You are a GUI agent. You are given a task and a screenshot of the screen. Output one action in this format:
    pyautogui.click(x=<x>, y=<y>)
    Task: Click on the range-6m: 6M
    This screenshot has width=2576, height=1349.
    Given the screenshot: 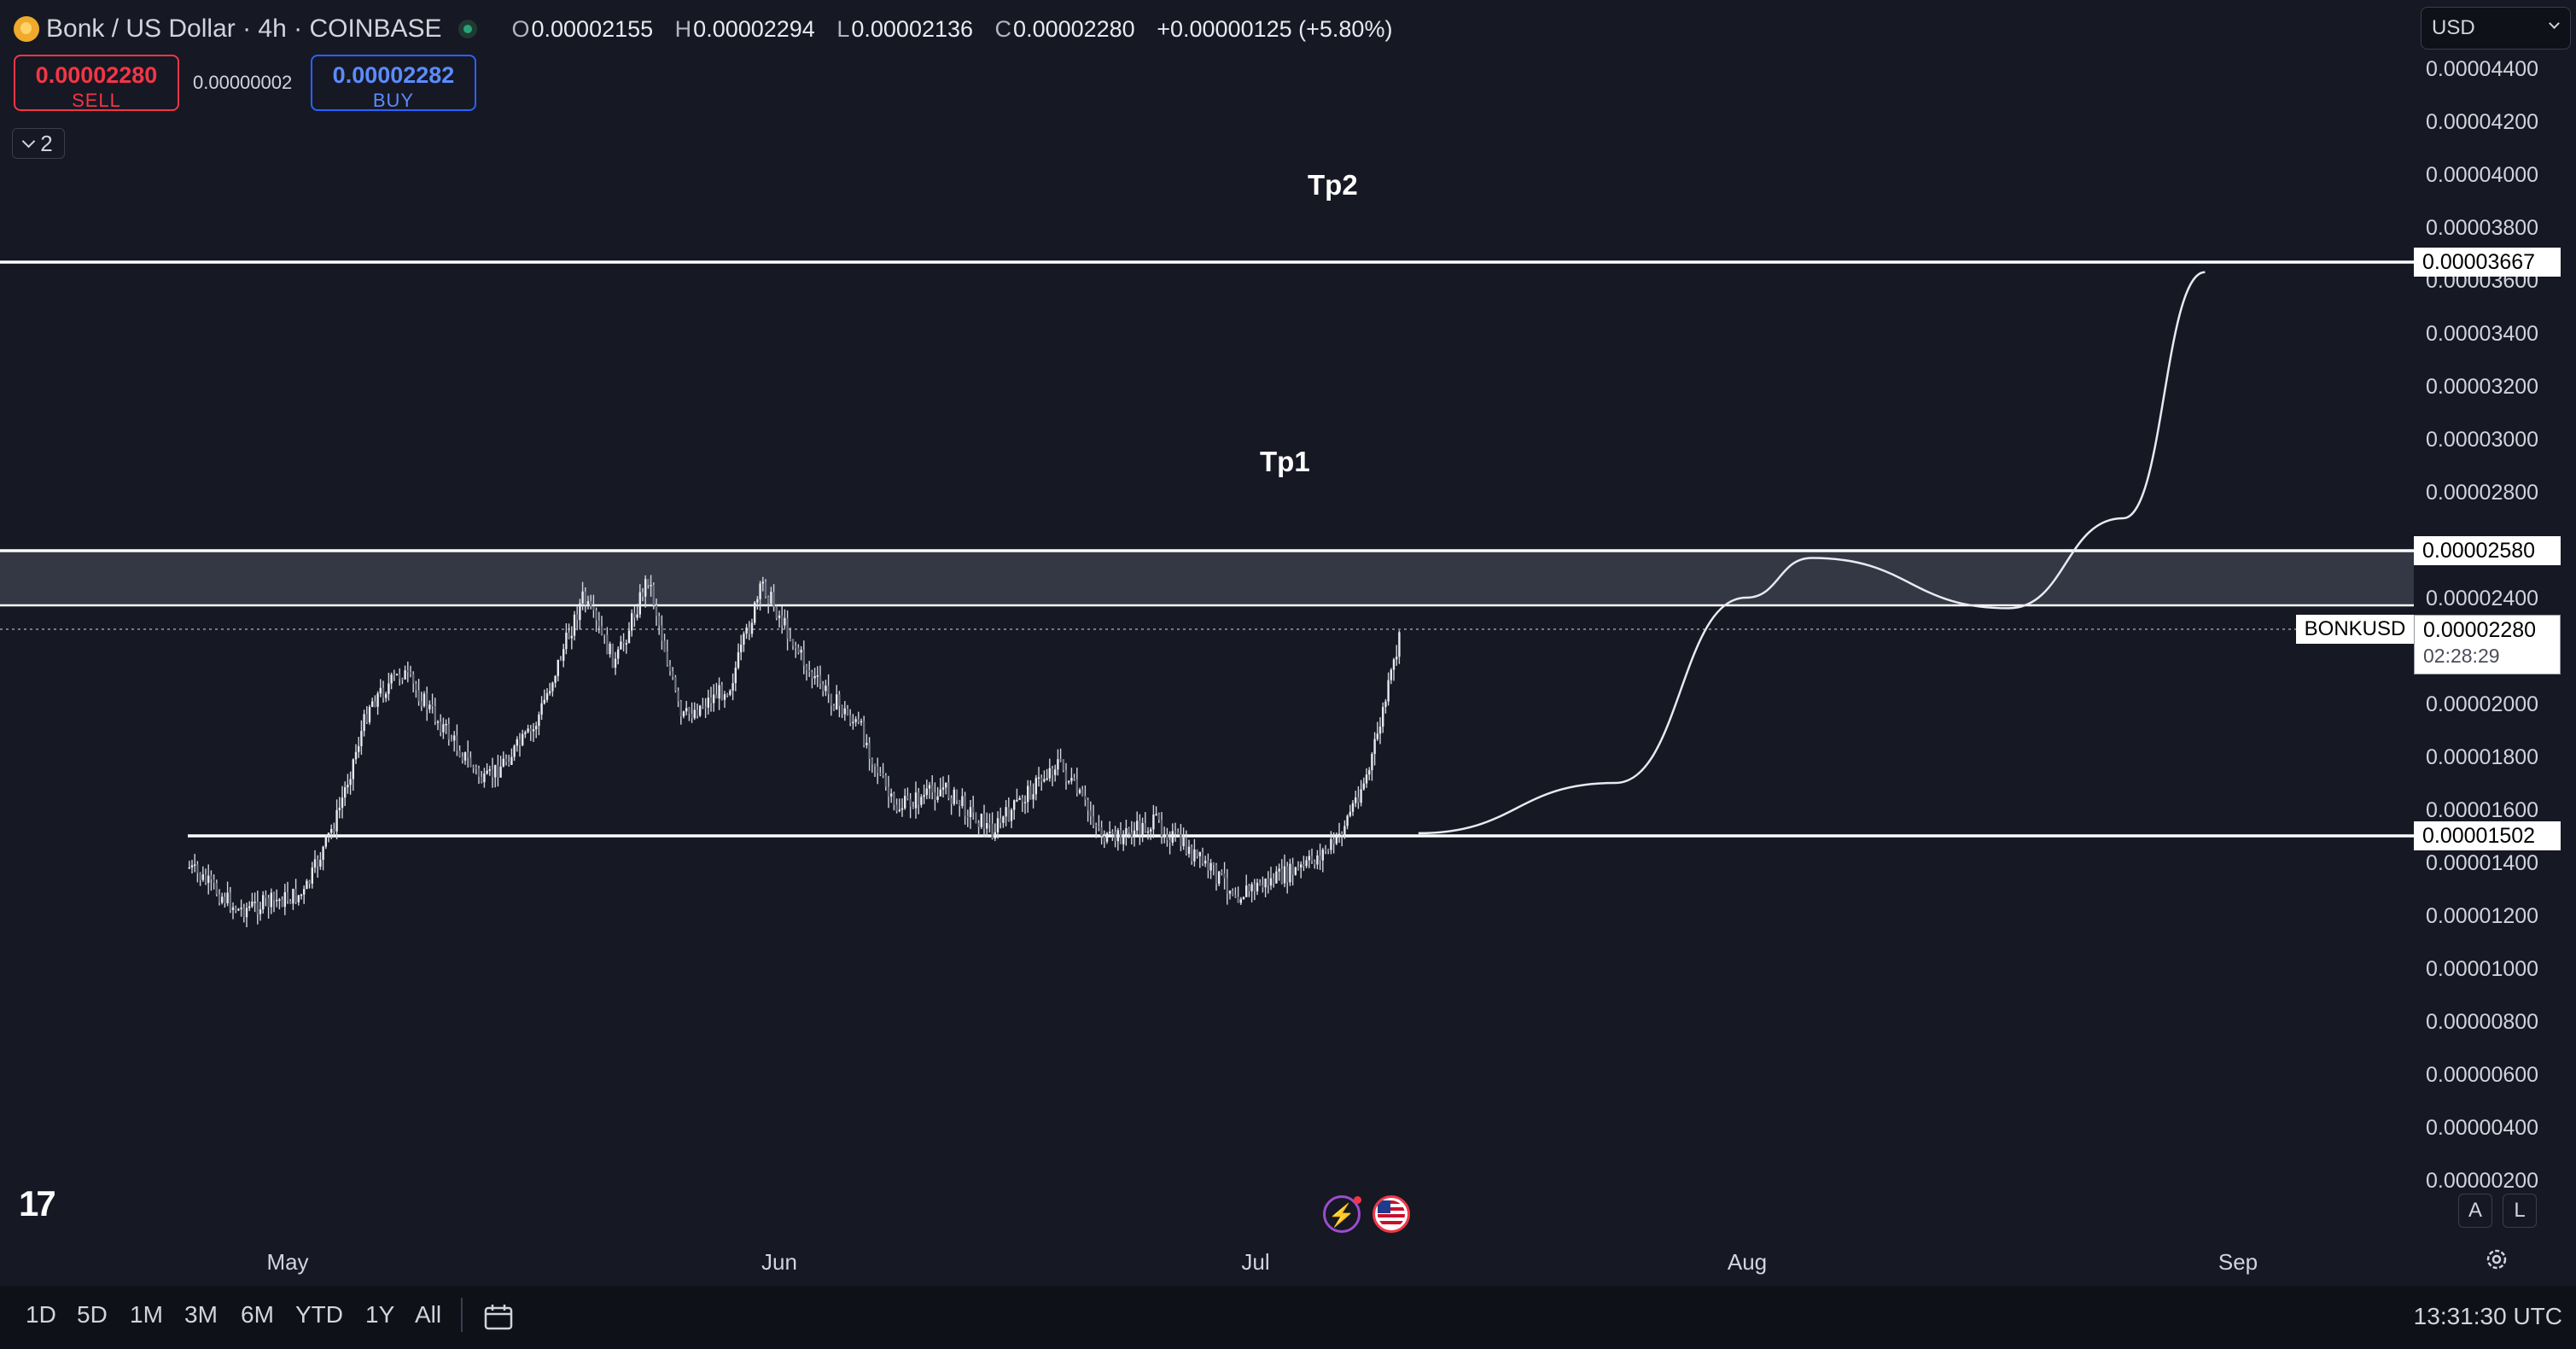 What is the action you would take?
    pyautogui.click(x=257, y=1315)
    